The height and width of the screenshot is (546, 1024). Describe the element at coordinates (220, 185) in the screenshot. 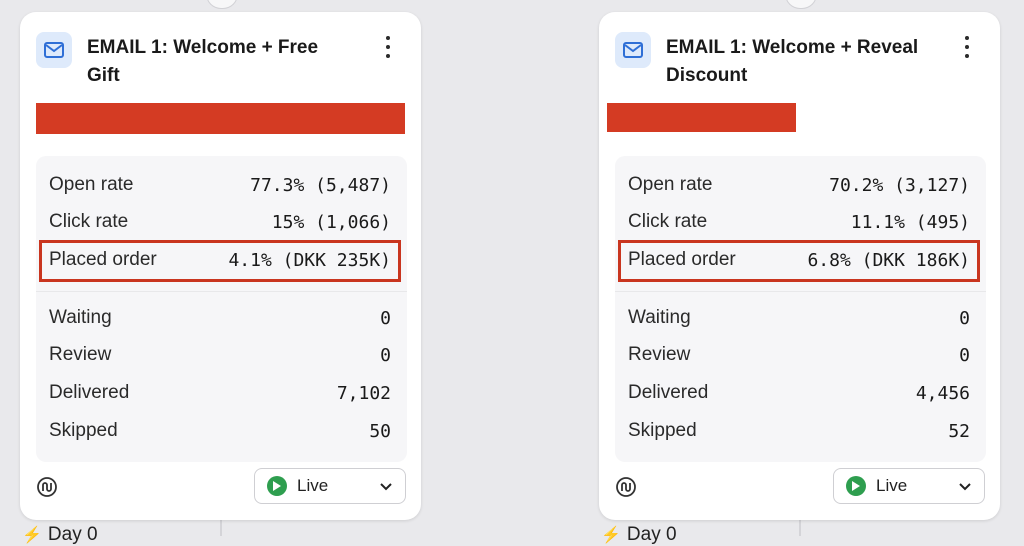

I see `metric-row: Open rate 77.3% (5,487)` at that location.